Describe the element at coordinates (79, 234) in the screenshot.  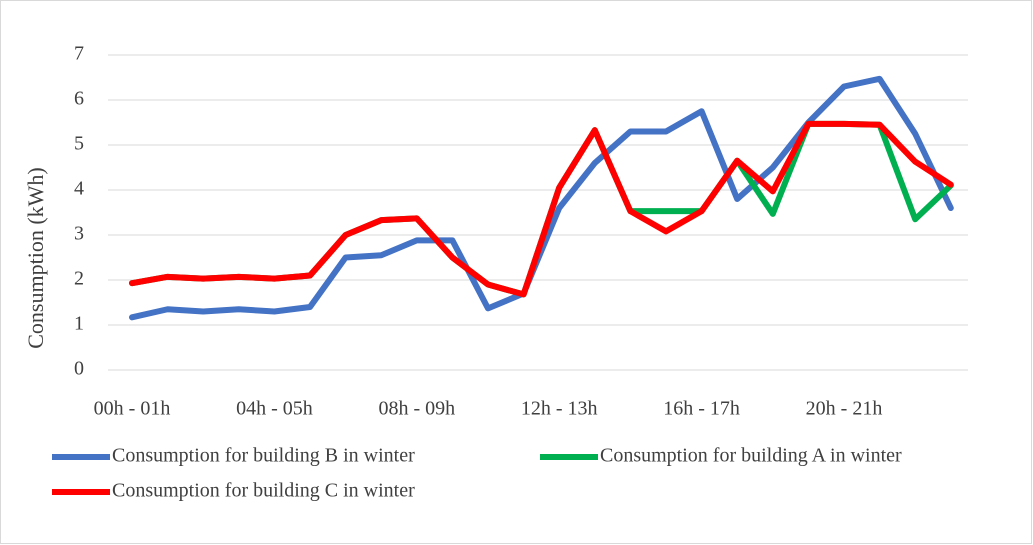
I see `y-tick-label: 3` at that location.